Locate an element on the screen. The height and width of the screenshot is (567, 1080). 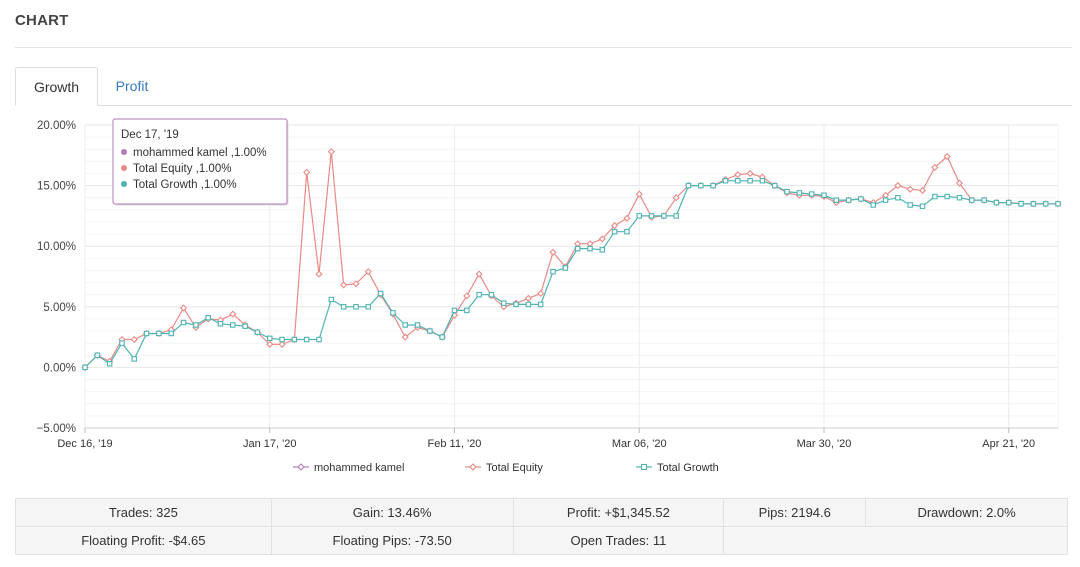
y-tick-label: 15.00% is located at coordinates (56, 187).